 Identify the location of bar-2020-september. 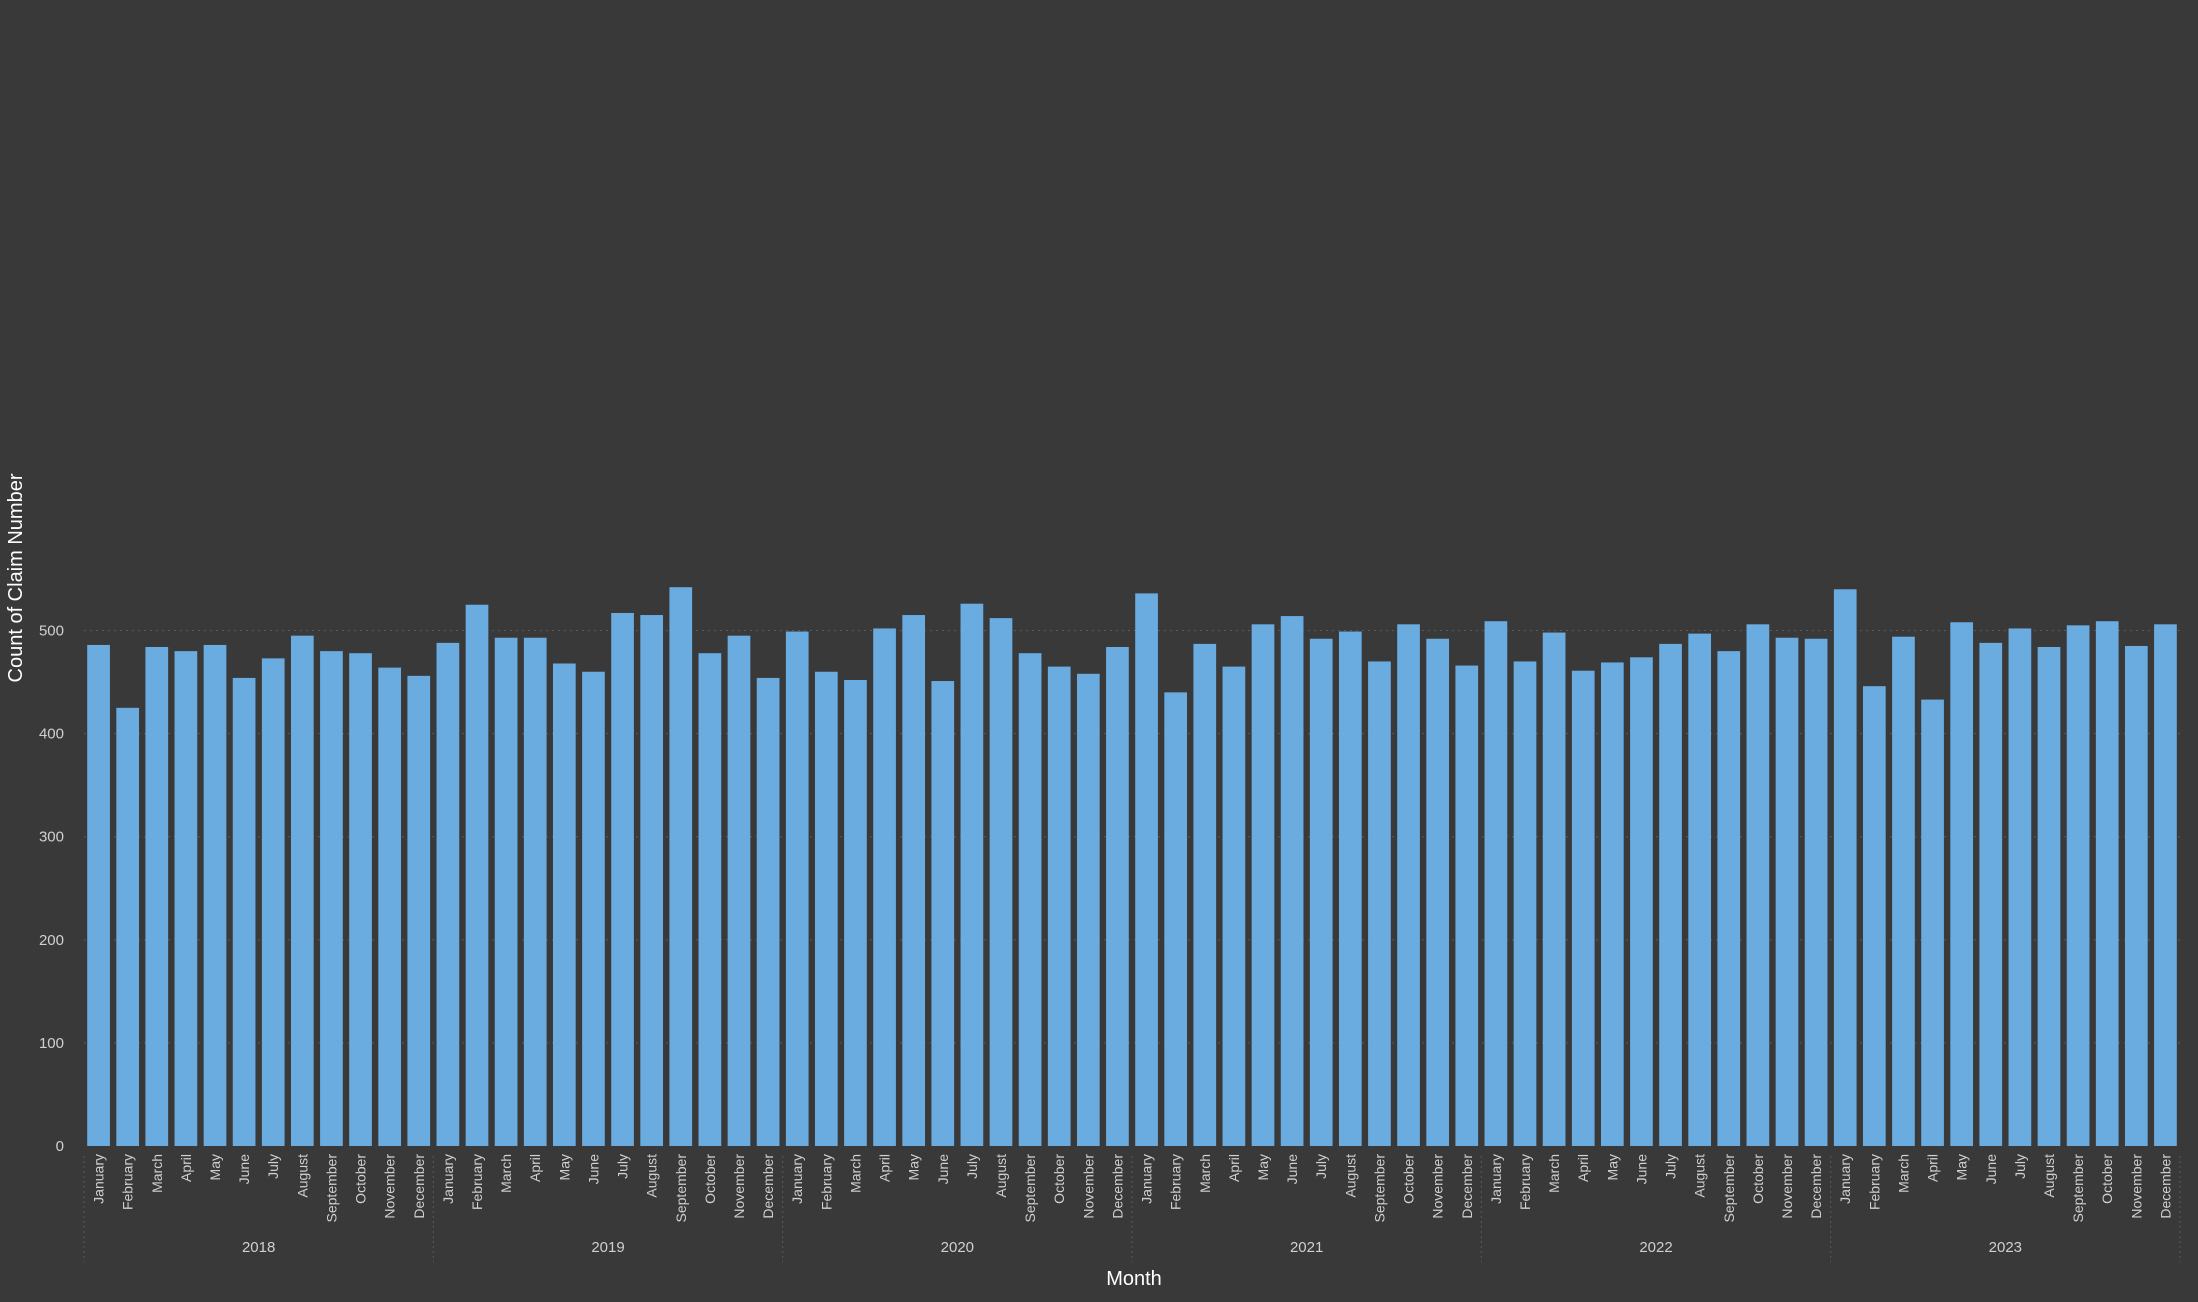
(1030, 899).